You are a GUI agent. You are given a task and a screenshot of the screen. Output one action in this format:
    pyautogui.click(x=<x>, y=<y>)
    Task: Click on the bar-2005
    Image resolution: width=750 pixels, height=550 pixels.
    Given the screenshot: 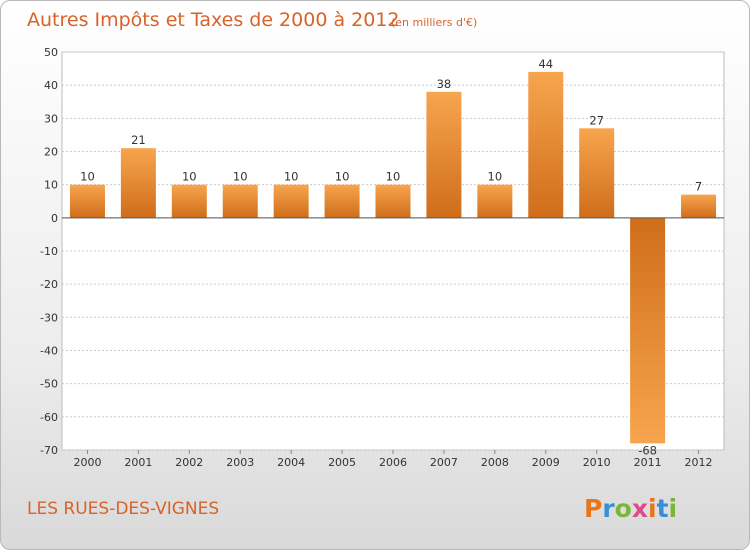 What is the action you would take?
    pyautogui.click(x=342, y=201)
    